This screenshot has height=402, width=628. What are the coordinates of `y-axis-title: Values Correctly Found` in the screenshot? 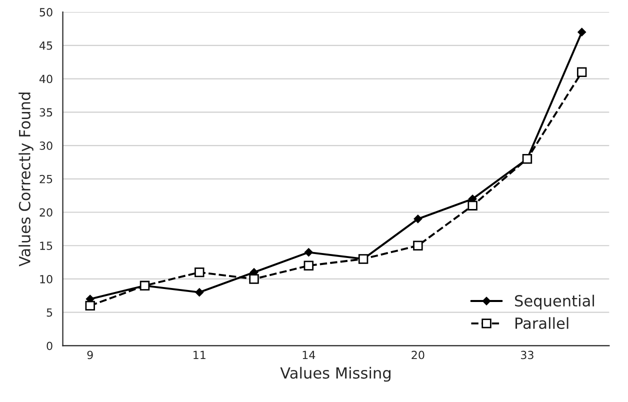 It's located at (26, 179).